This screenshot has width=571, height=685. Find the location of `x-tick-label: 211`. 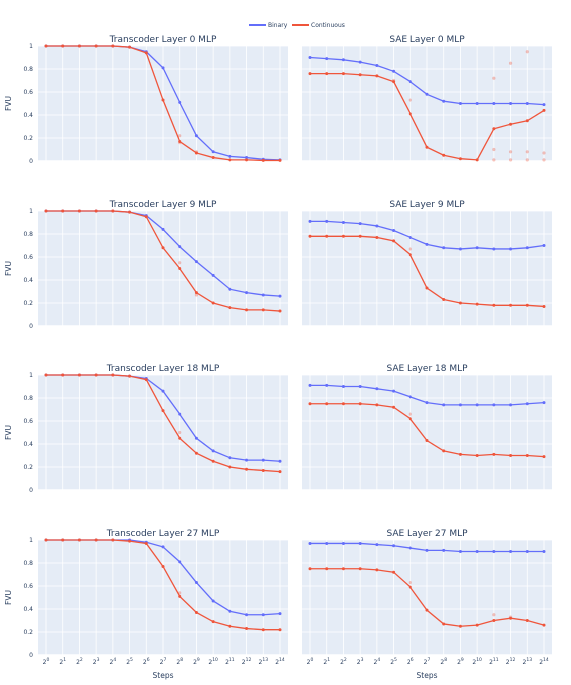

x-tick-label: 211 is located at coordinates (494, 661).